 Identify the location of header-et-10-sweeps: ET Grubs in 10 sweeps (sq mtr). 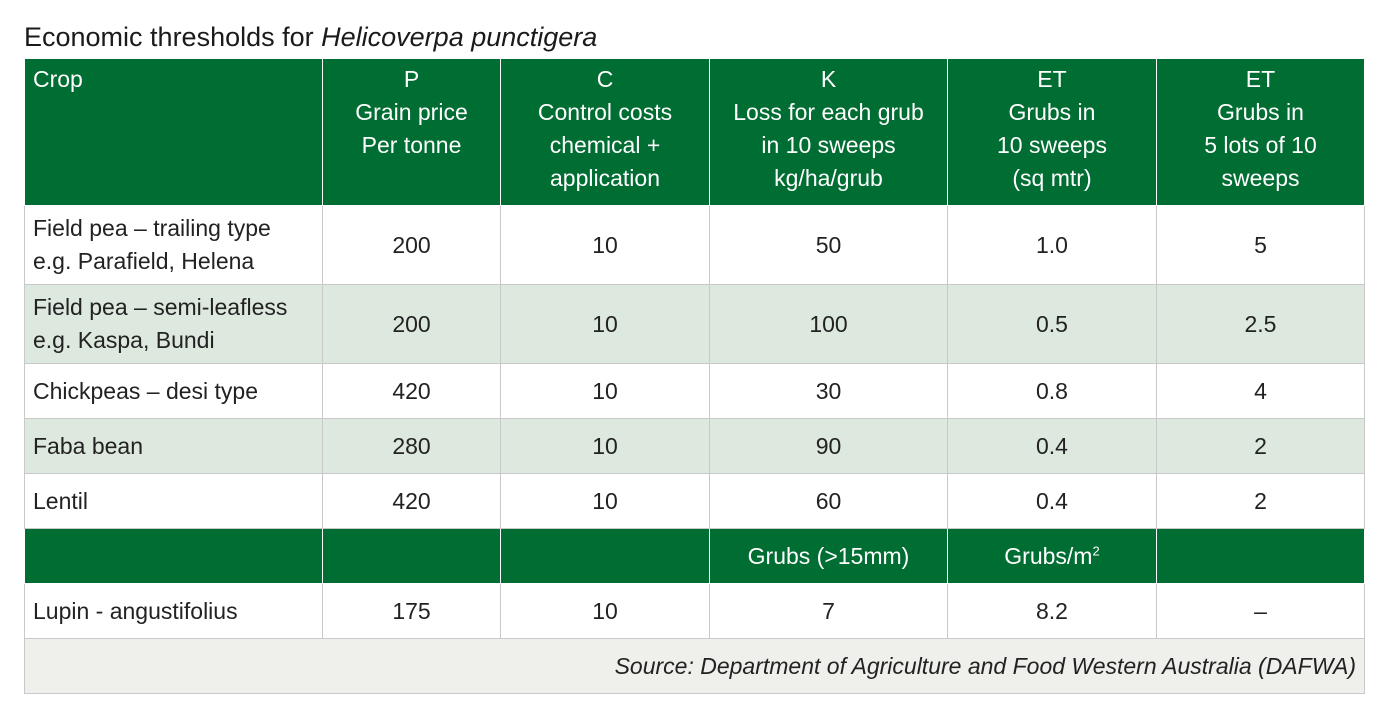
(1052, 132).